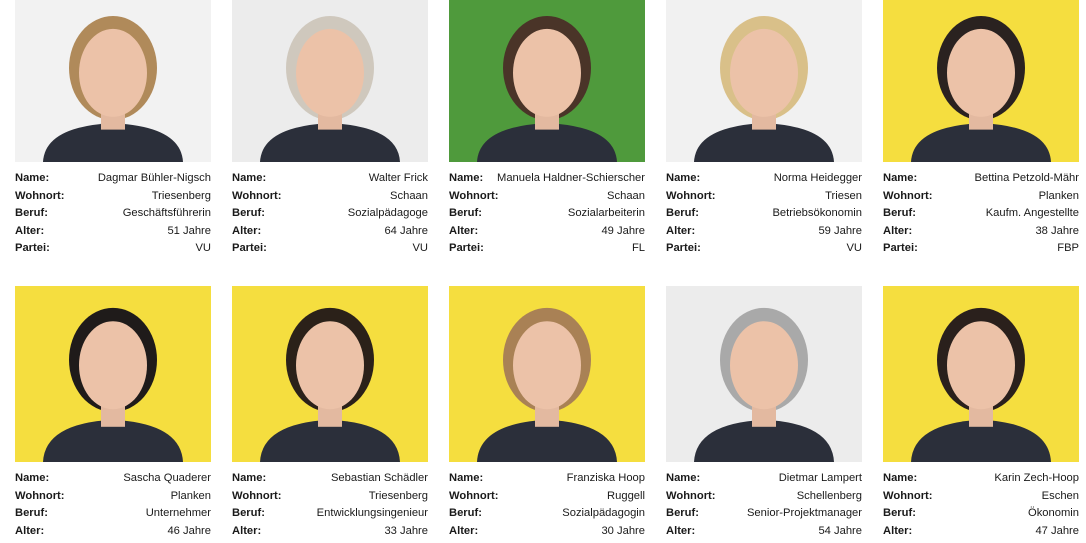 This screenshot has width=1086, height=543. Describe the element at coordinates (330, 532) in the screenshot. I see `info-row-age: Alter: 33 Jahre` at that location.